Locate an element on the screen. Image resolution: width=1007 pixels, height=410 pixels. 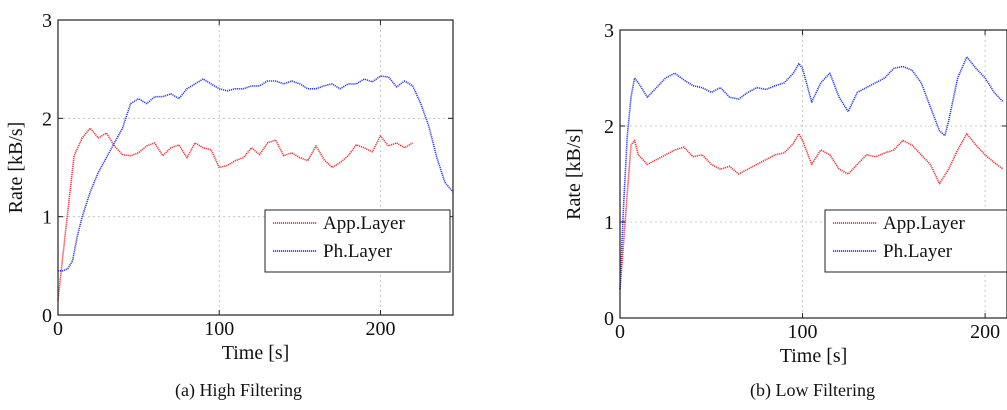
caption-a: (a) High Filtering is located at coordinates (238, 390).